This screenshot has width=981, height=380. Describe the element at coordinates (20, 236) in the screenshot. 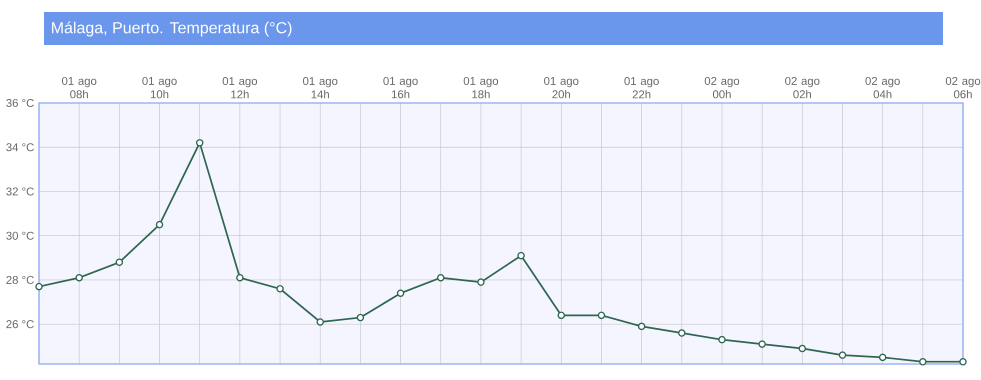

I see `y-tick-label: 30 °C` at that location.